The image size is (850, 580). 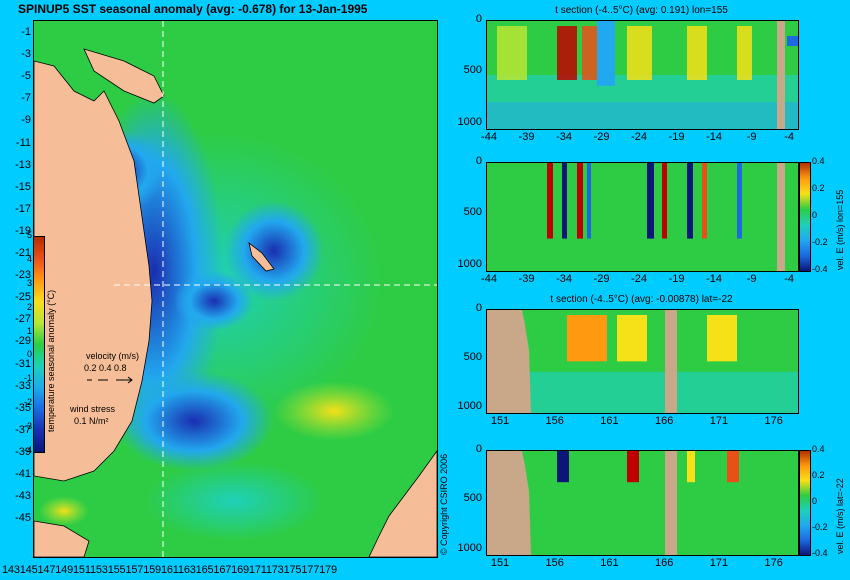 I want to click on map-x-tick-last: 9, so click(x=333, y=570).